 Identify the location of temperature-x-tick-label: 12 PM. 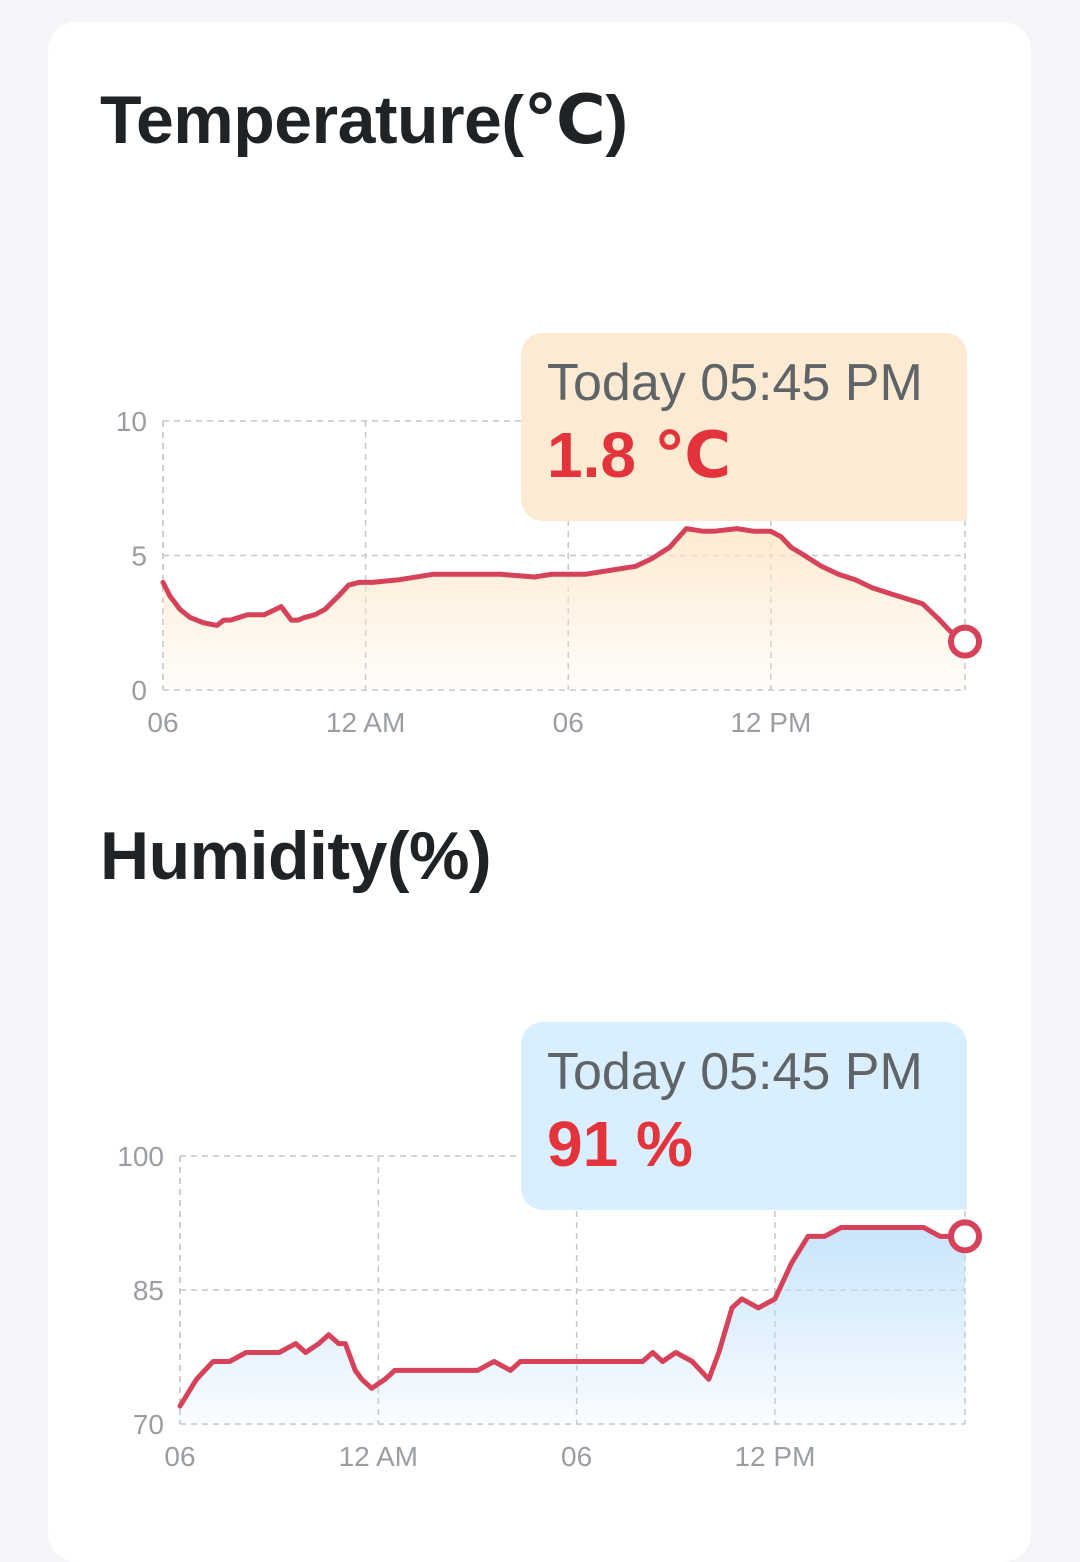
(770, 722).